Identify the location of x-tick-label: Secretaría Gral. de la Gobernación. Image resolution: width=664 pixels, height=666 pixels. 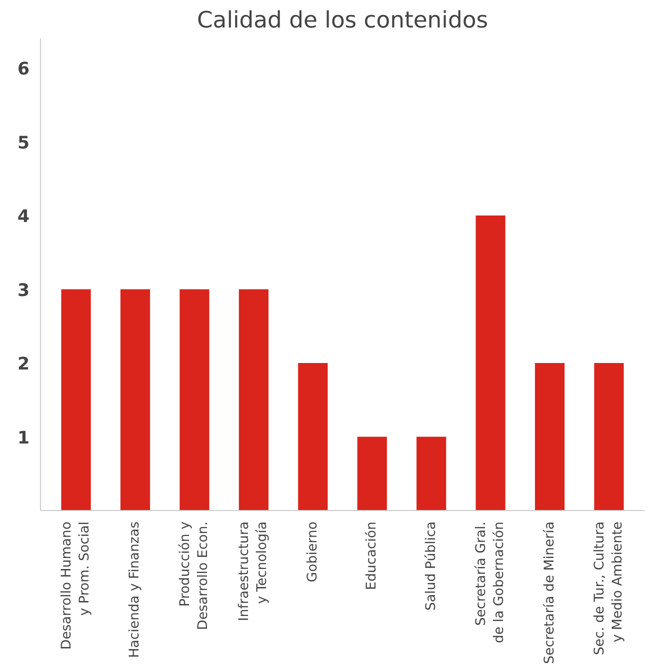
(491, 582).